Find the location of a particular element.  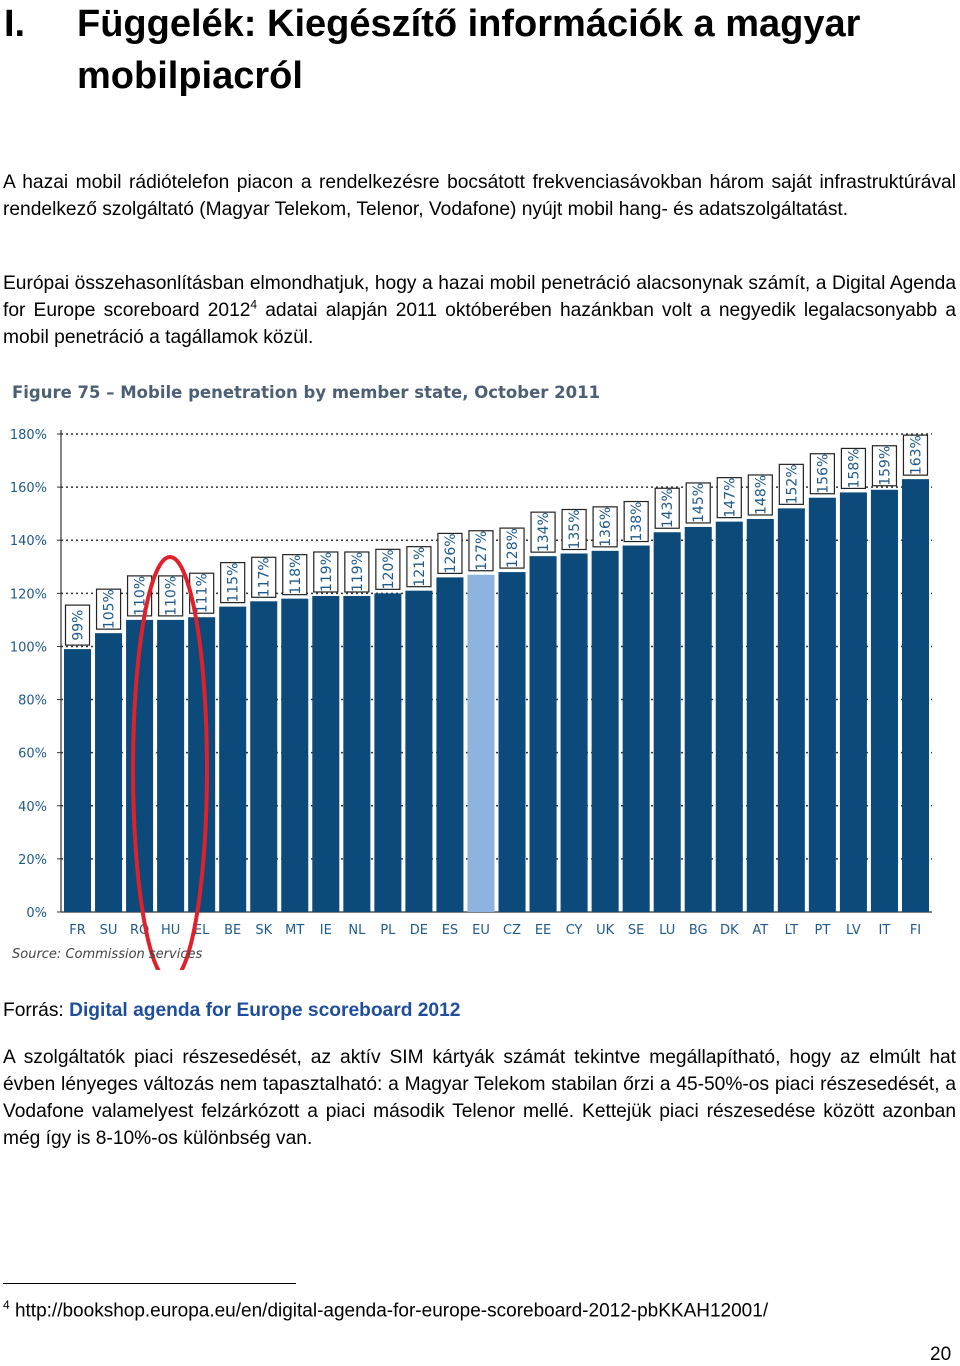

y-tick-label: 120% is located at coordinates (28, 594).